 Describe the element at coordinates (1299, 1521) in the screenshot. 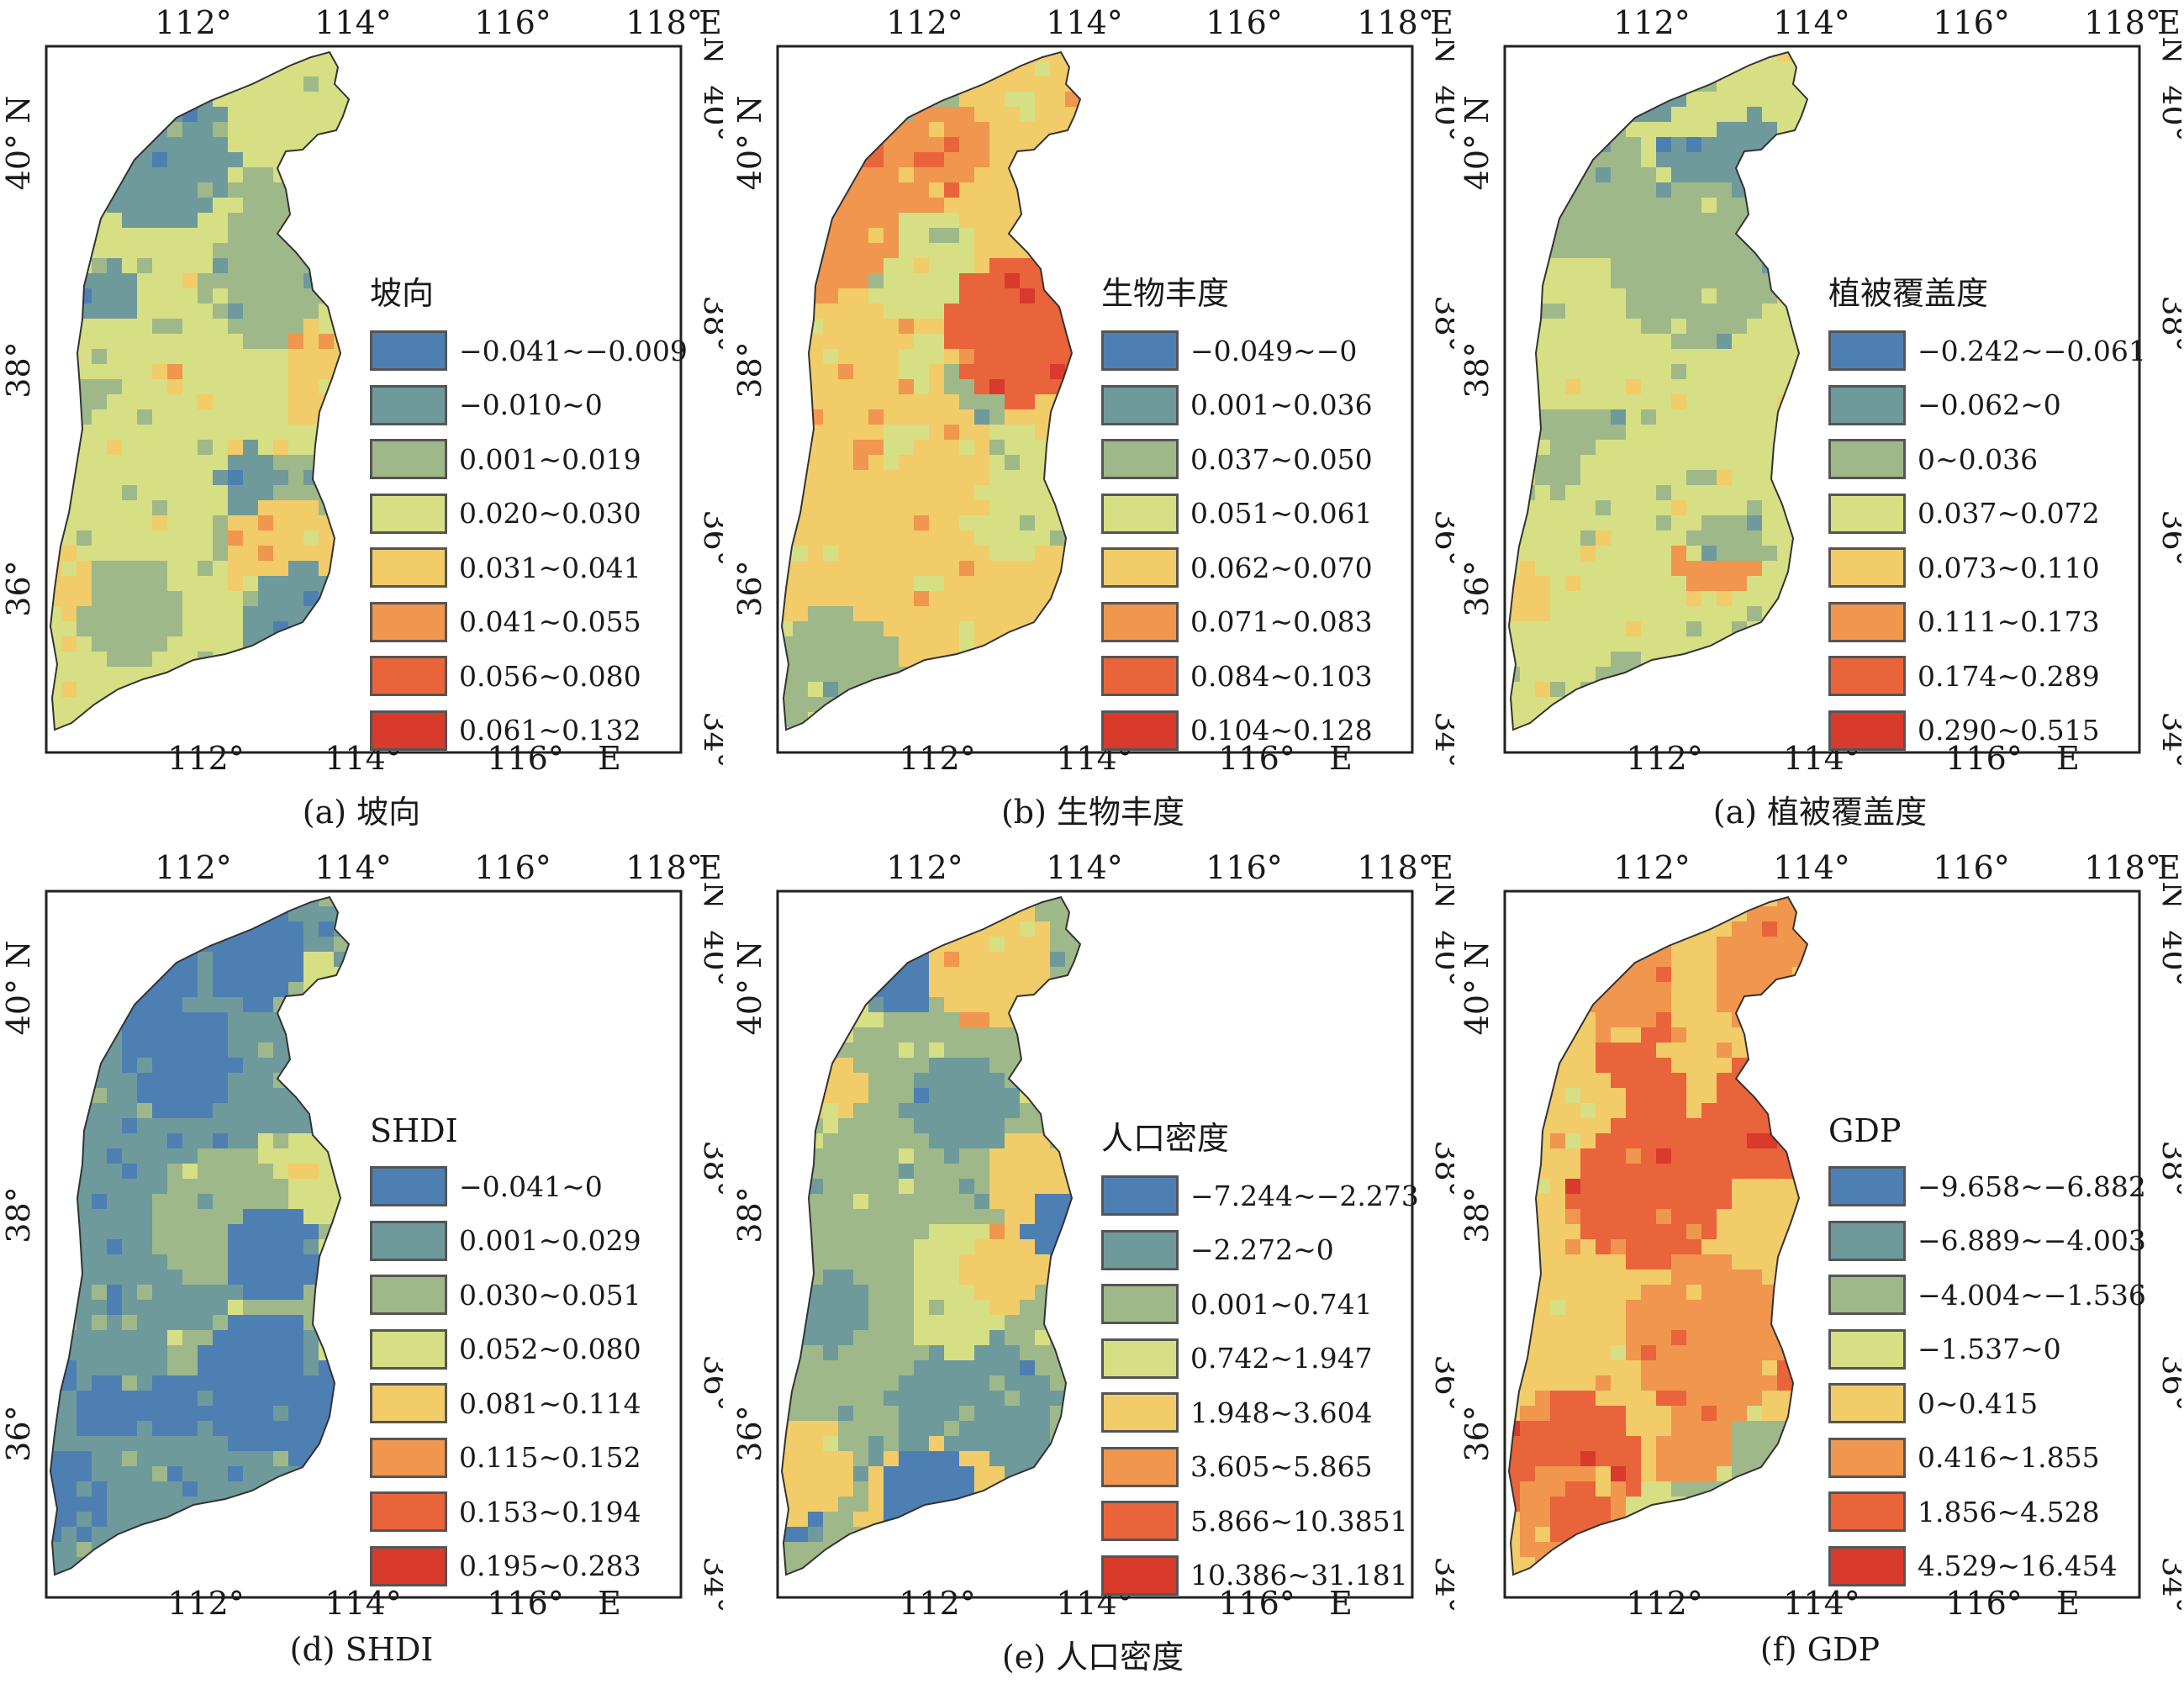

I see `legend-label: 5.866~10.3851` at that location.